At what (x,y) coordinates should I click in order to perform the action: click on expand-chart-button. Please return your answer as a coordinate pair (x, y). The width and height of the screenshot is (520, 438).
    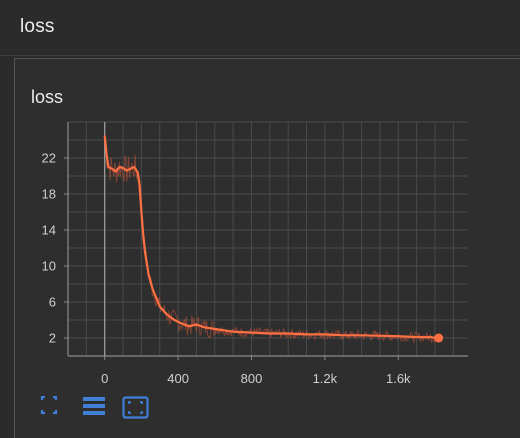
    Looking at the image, I should click on (135, 408).